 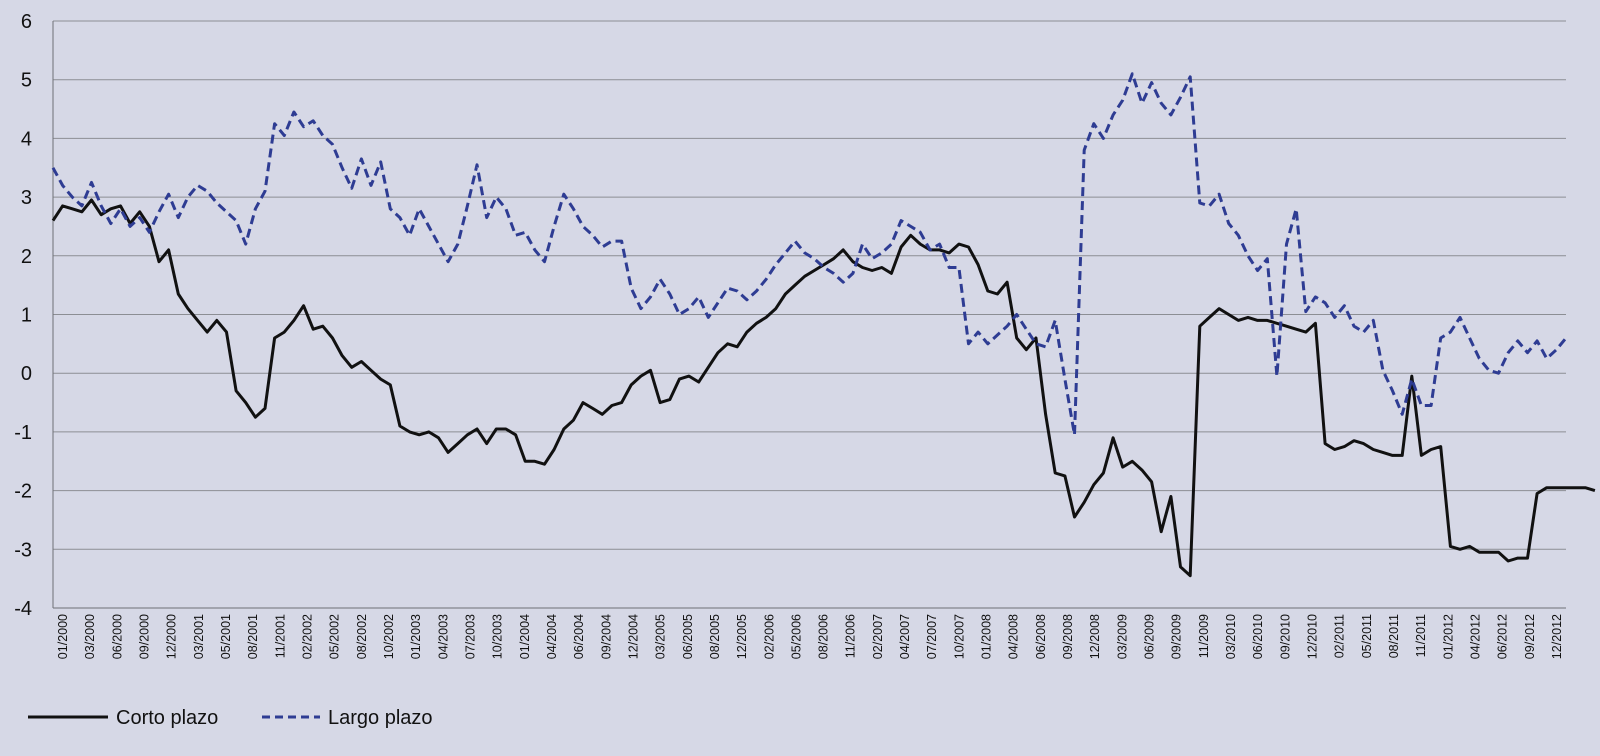 What do you see at coordinates (335, 636) in the screenshot?
I see `x-tick-label: 05/2002` at bounding box center [335, 636].